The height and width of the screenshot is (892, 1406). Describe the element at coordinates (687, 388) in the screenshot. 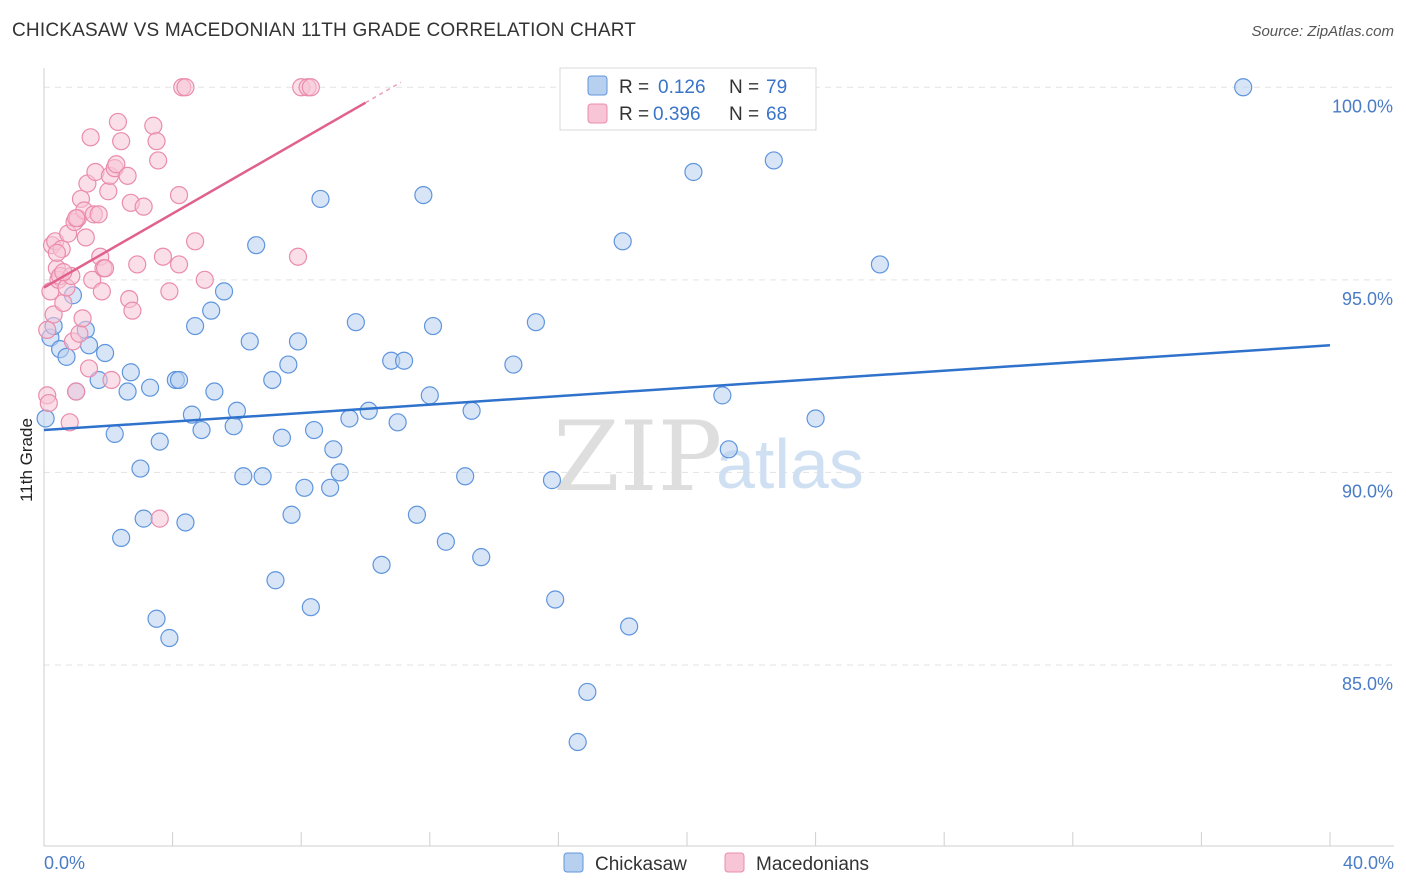

I see `chickasaw-trend-line` at that location.